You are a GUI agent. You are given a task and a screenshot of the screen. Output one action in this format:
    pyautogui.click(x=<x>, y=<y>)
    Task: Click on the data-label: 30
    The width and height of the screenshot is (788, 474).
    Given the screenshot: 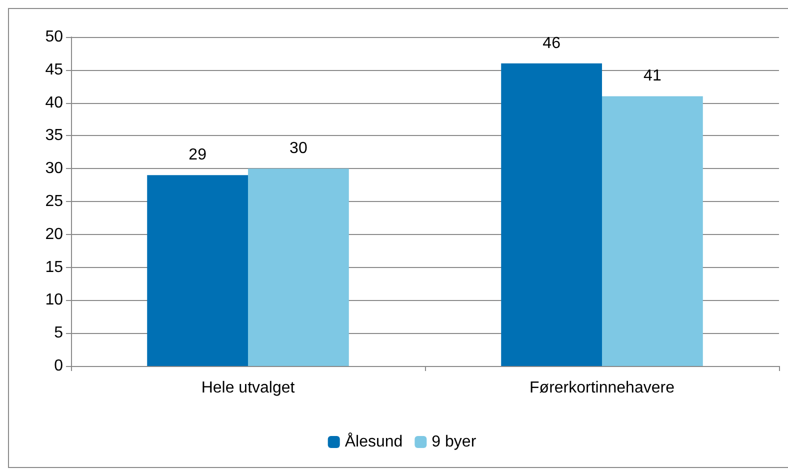 What is the action you would take?
    pyautogui.click(x=299, y=149)
    